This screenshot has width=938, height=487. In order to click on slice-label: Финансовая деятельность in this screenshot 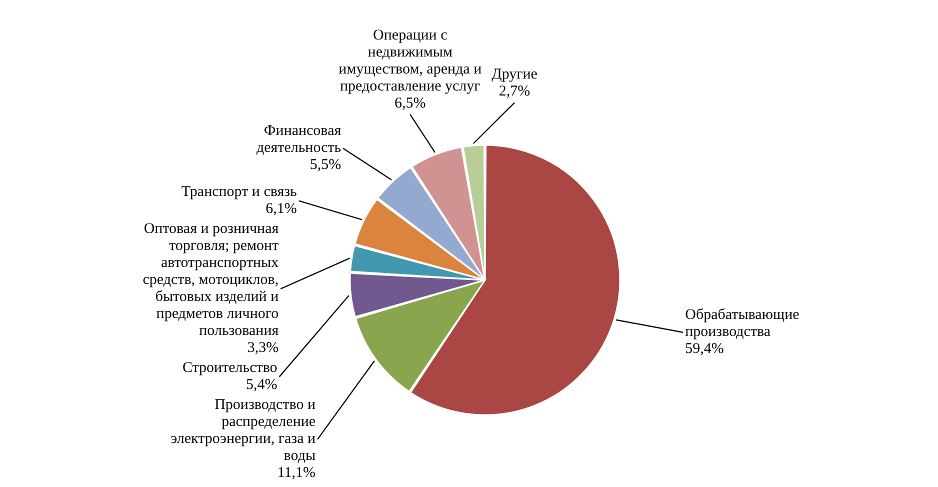, I will do `click(299, 139)`.